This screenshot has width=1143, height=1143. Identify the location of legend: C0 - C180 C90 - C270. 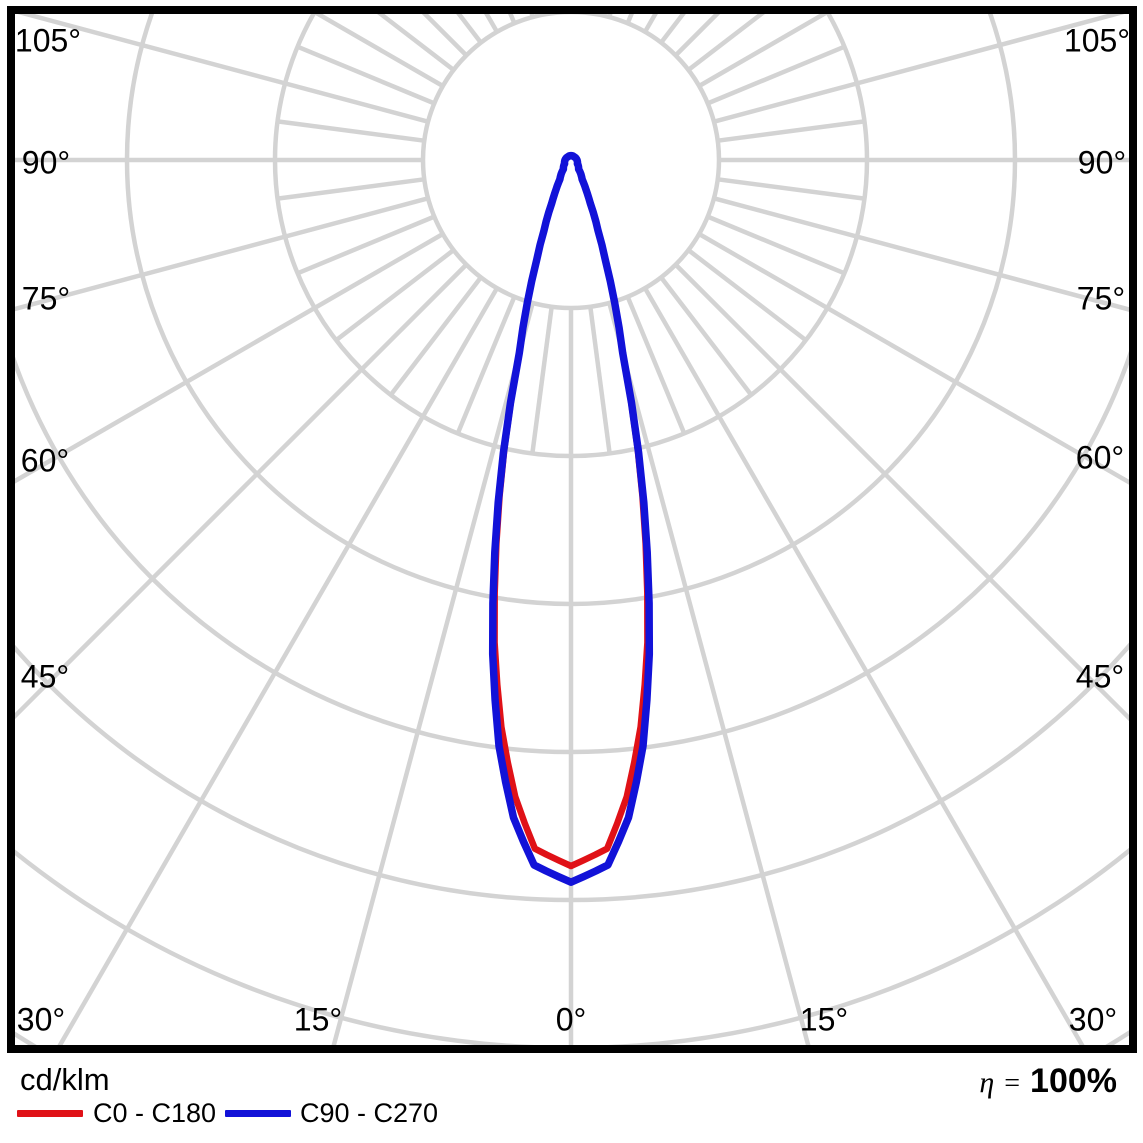
(300, 1115).